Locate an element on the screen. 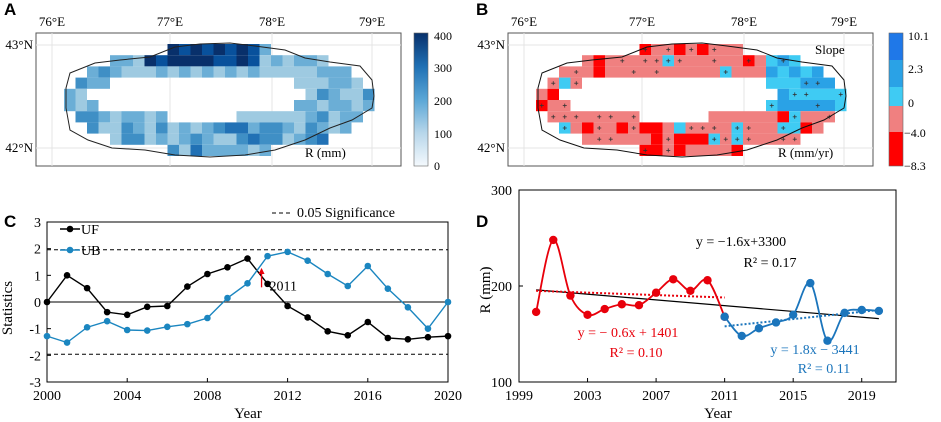  colorbar-a is located at coordinates (421, 99).